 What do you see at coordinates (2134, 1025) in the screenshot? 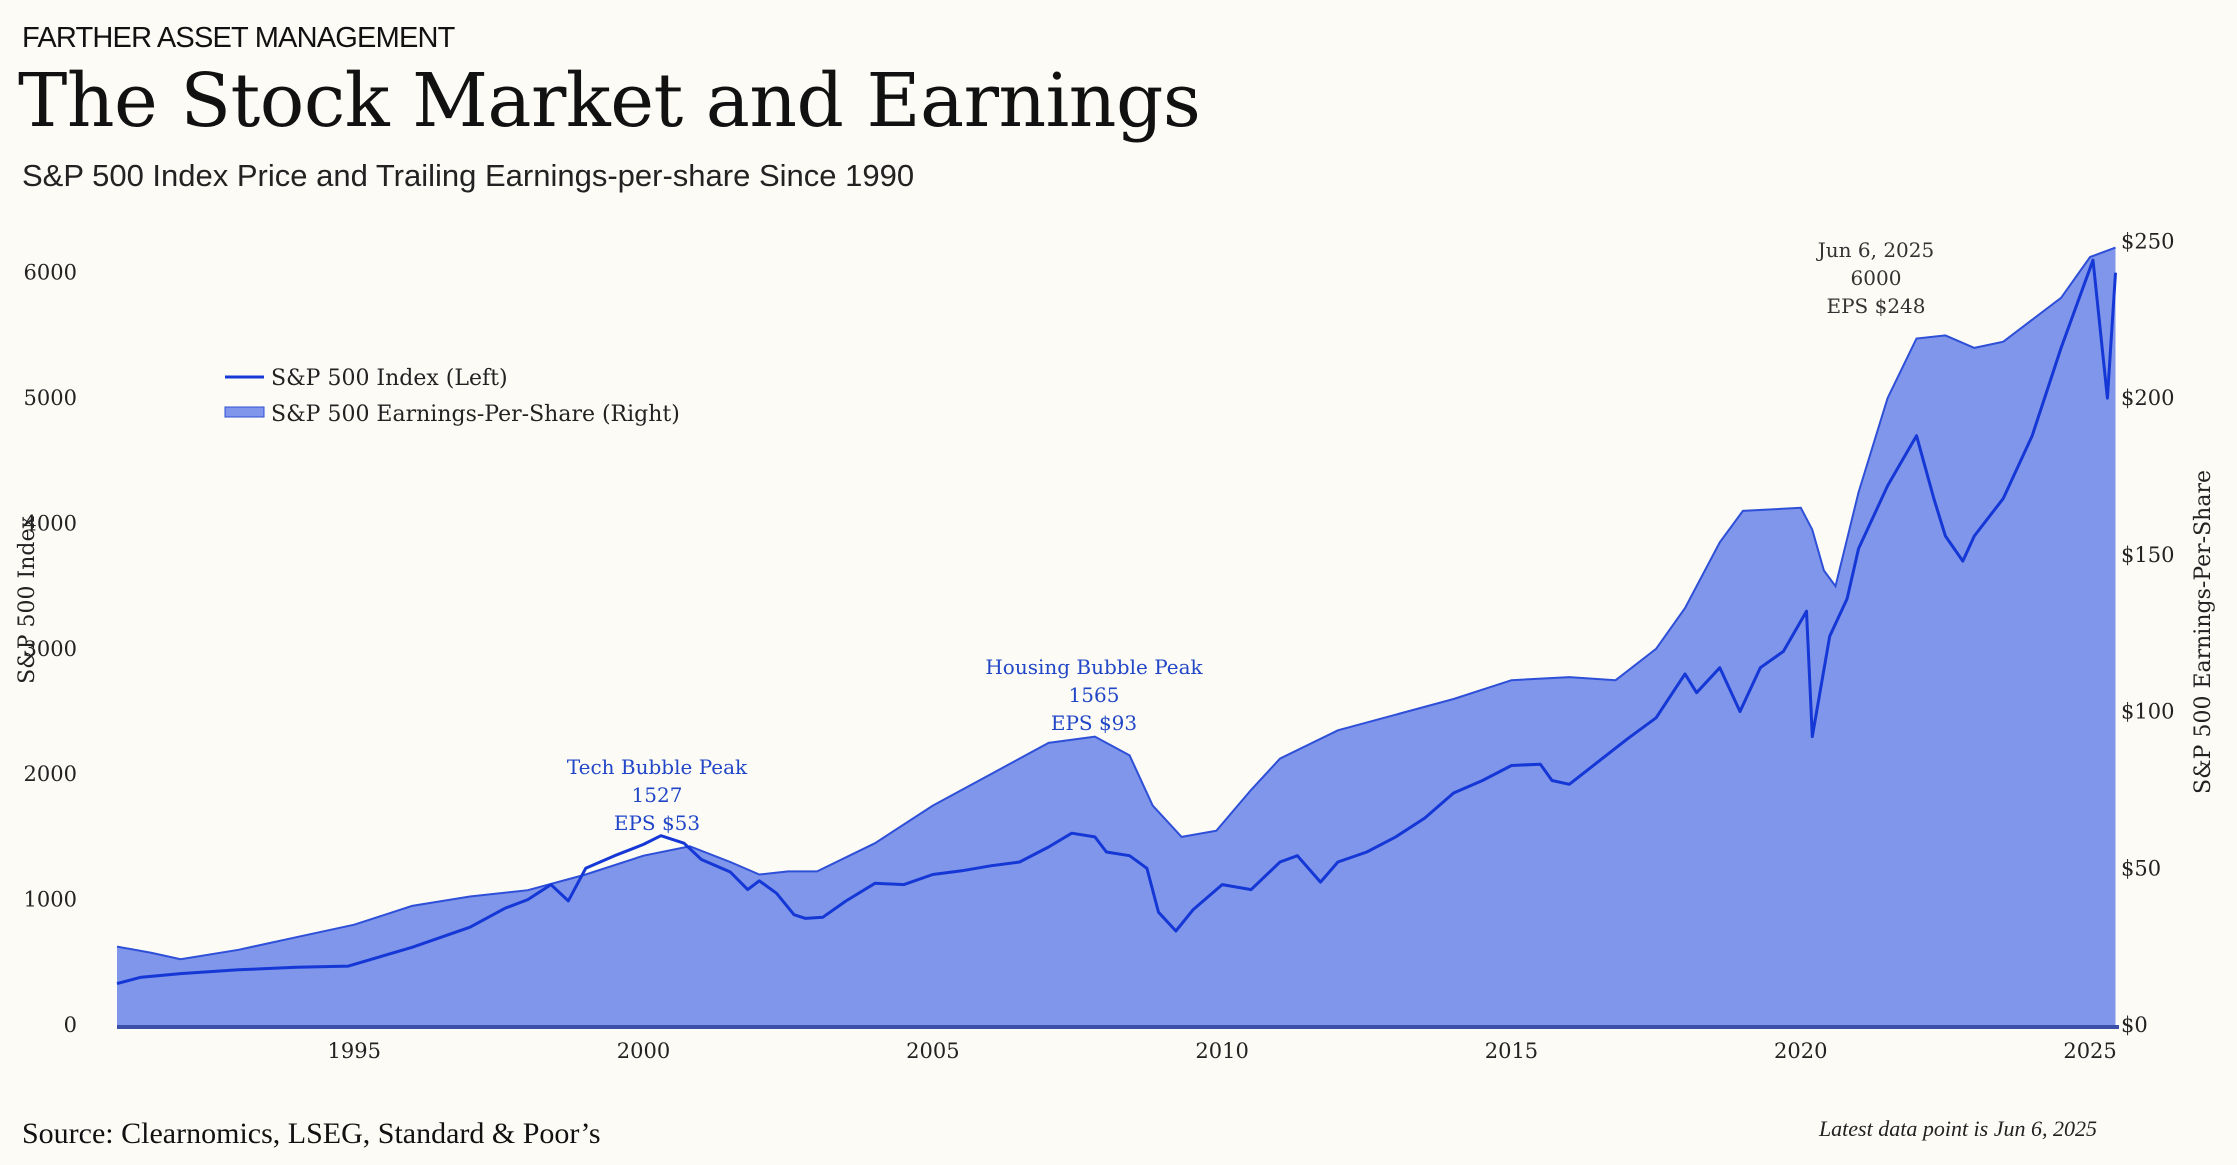
I see `y-right-tick-label: $0` at bounding box center [2134, 1025].